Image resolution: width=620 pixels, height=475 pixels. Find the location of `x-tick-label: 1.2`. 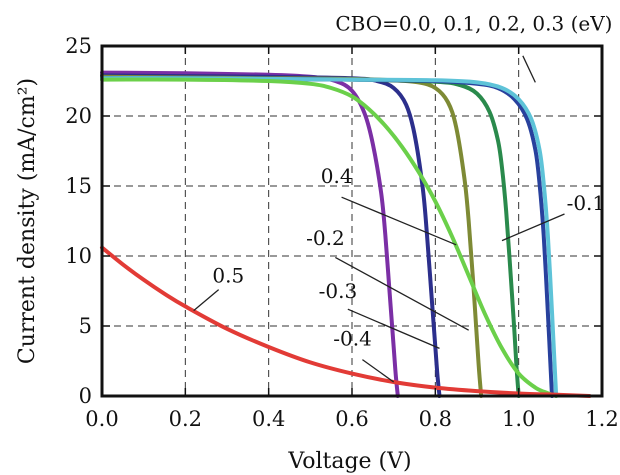

x-tick-label: 1.2 is located at coordinates (601, 419).